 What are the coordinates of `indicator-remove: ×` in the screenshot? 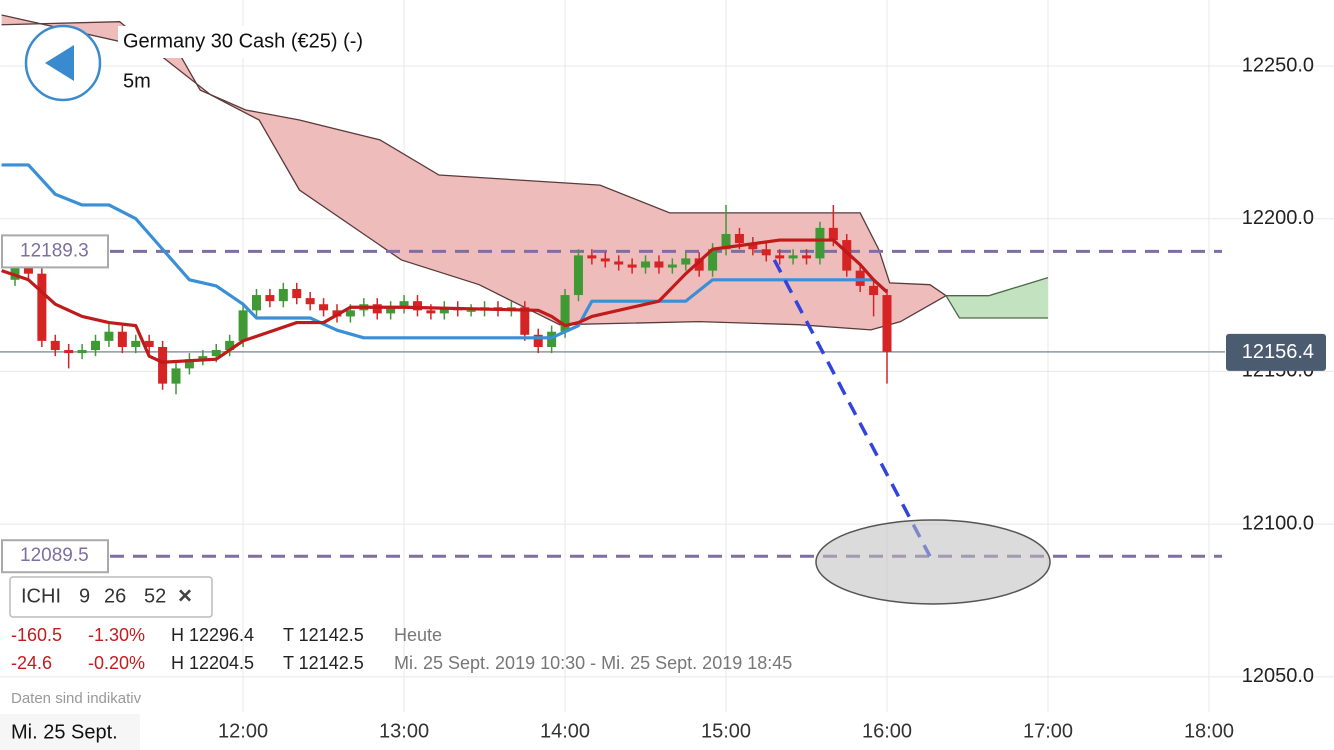 It's located at (185, 595).